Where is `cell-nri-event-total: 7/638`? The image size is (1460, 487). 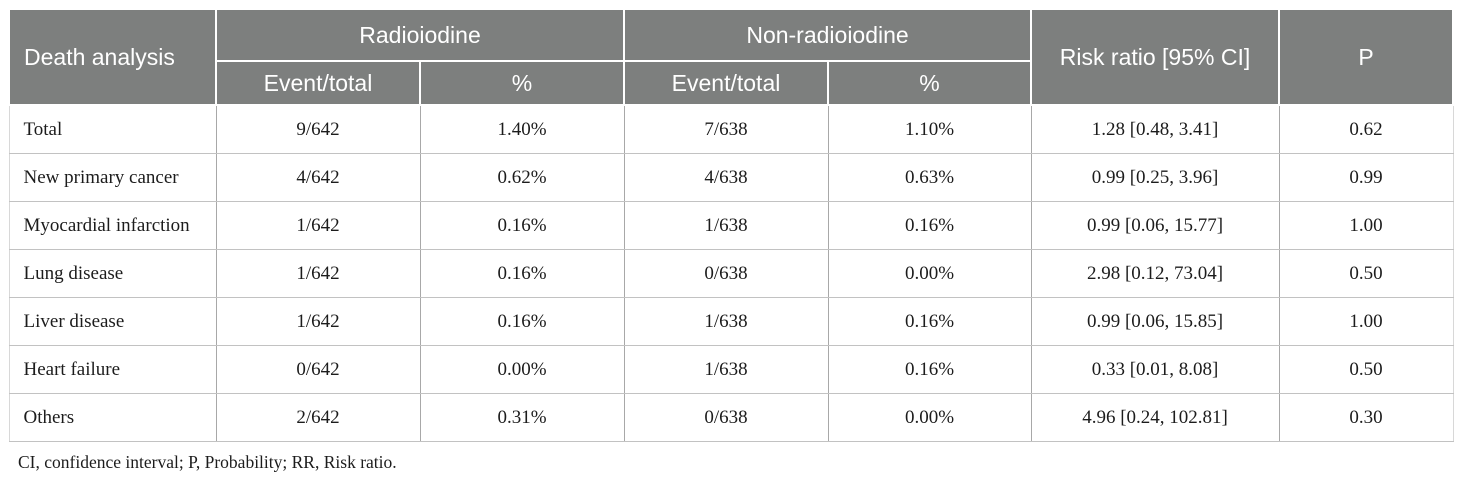
cell-nri-event-total: 7/638 is located at coordinates (726, 129).